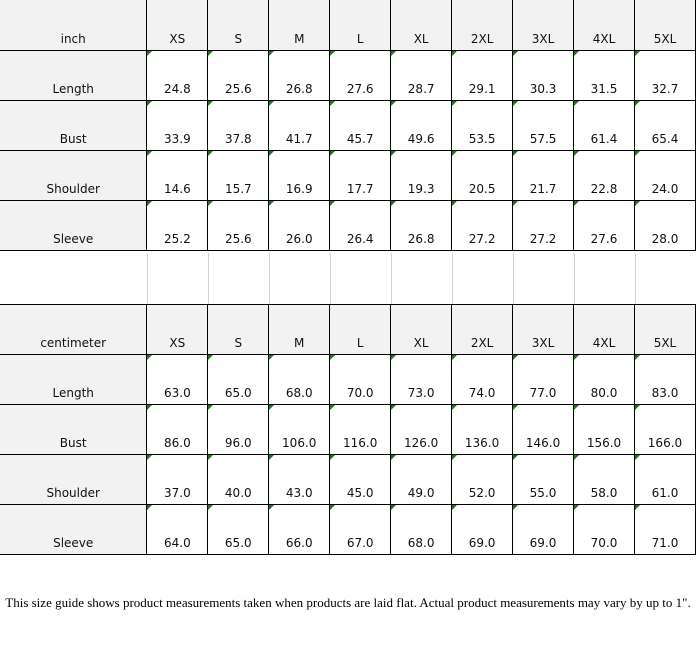 Image resolution: width=696 pixels, height=660 pixels. Describe the element at coordinates (665, 75) in the screenshot. I see `measurement-value: 32.7` at that location.